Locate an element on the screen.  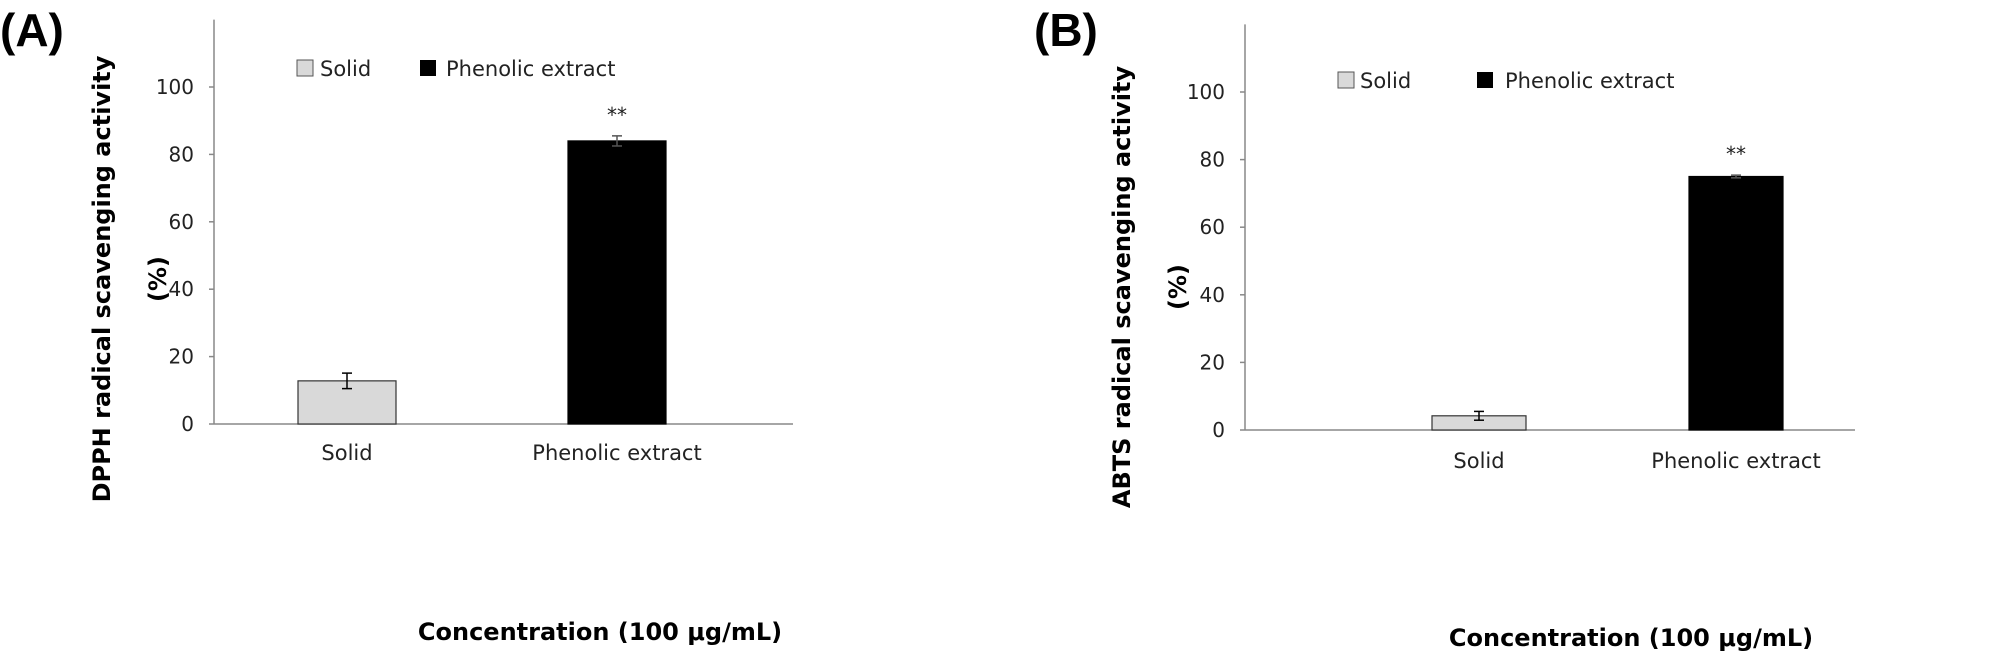
panel-label: (A) is located at coordinates (32, 30).